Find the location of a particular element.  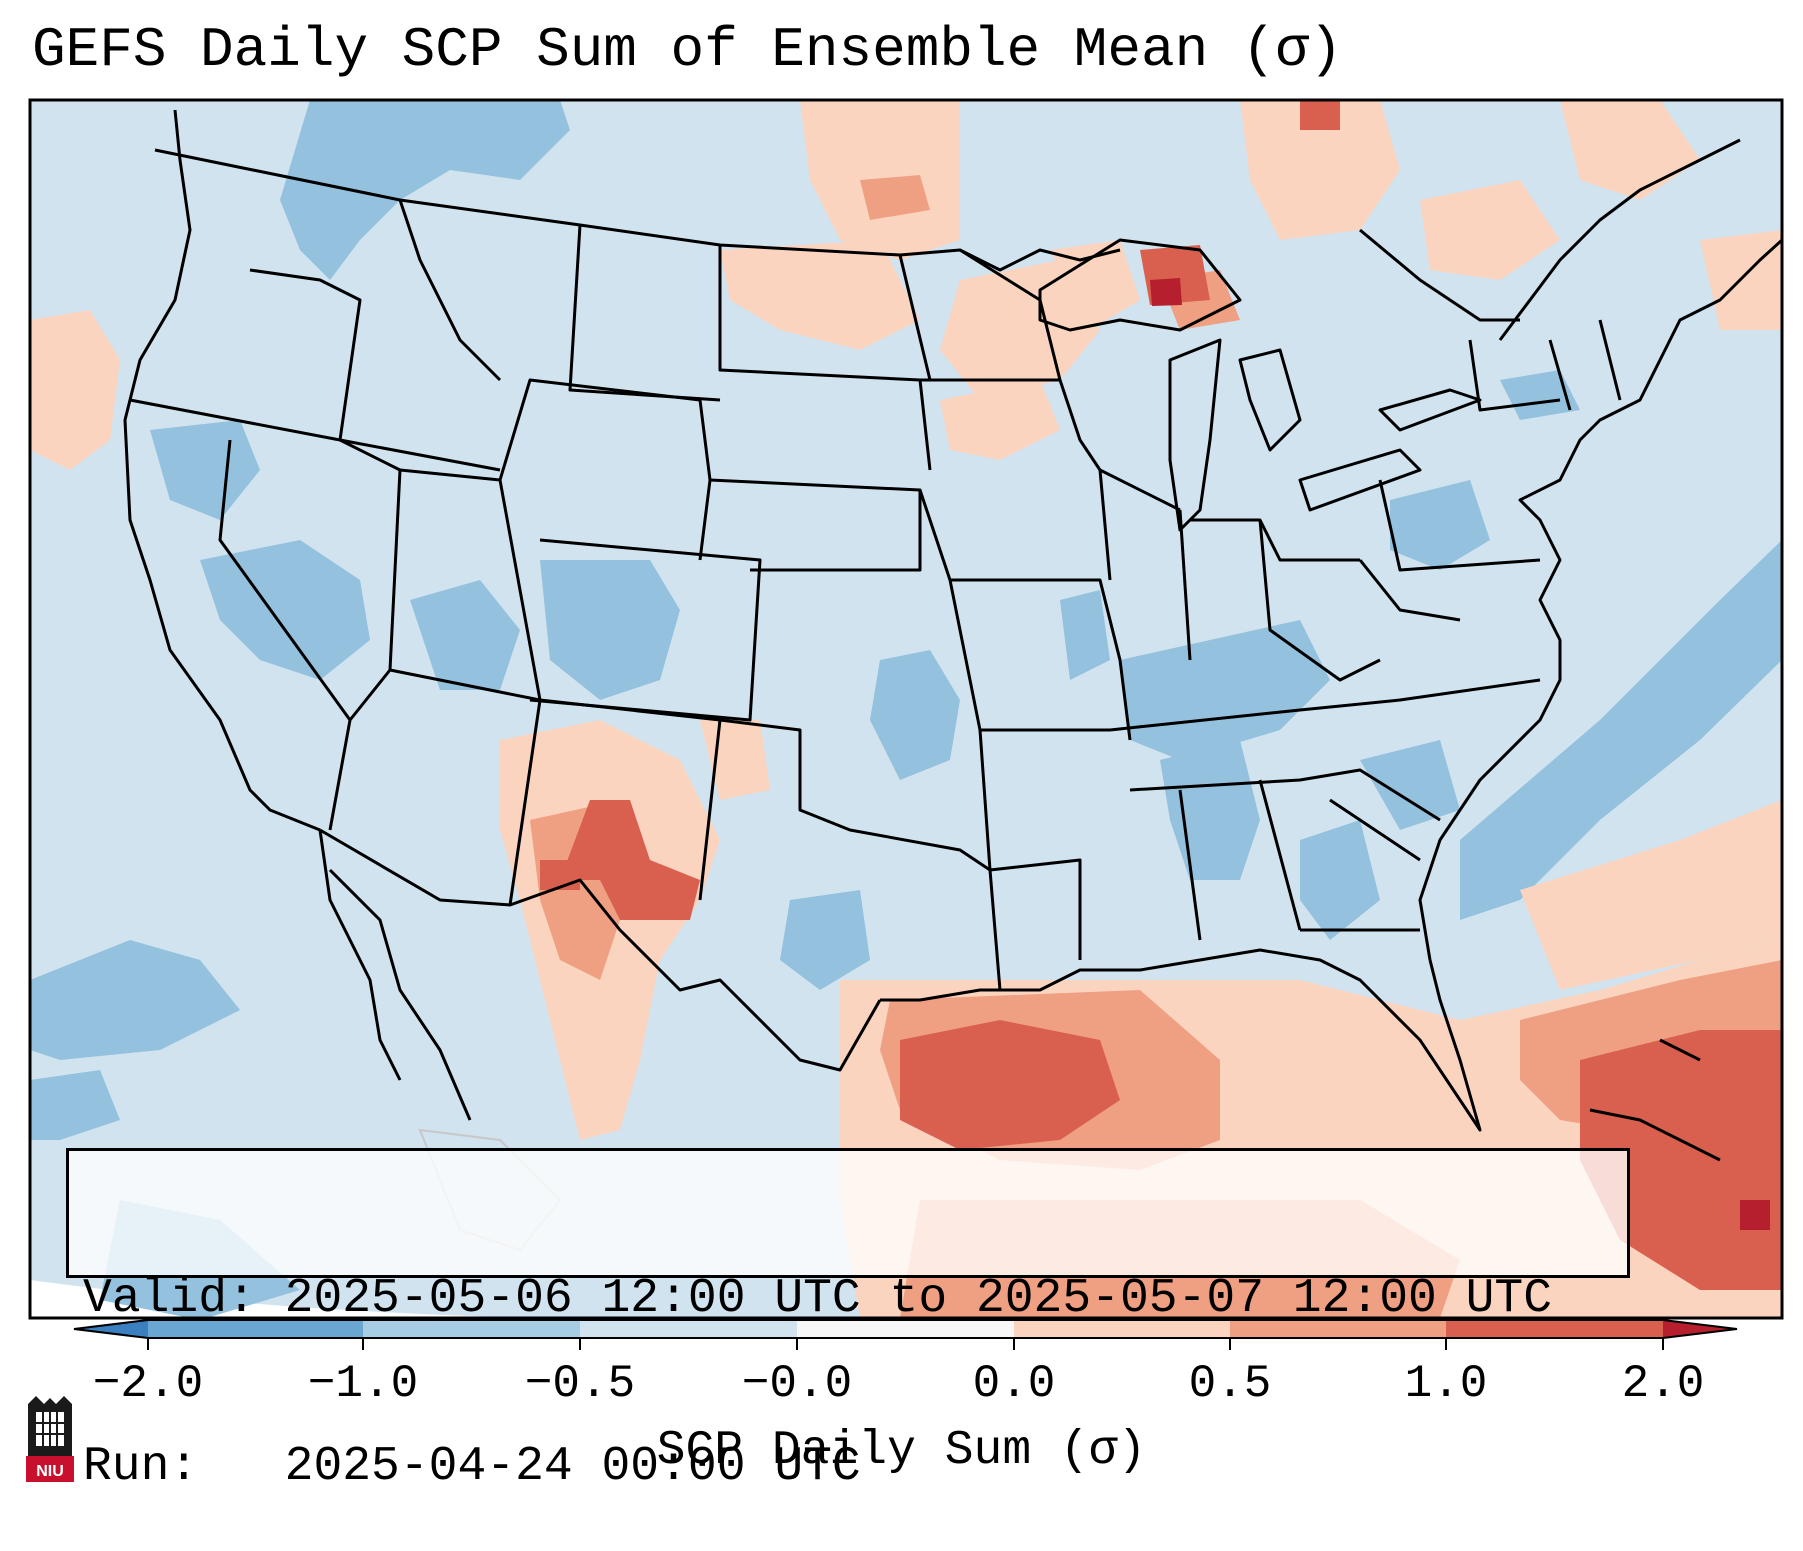

colorbar-extend-right is located at coordinates (1700, 1329).